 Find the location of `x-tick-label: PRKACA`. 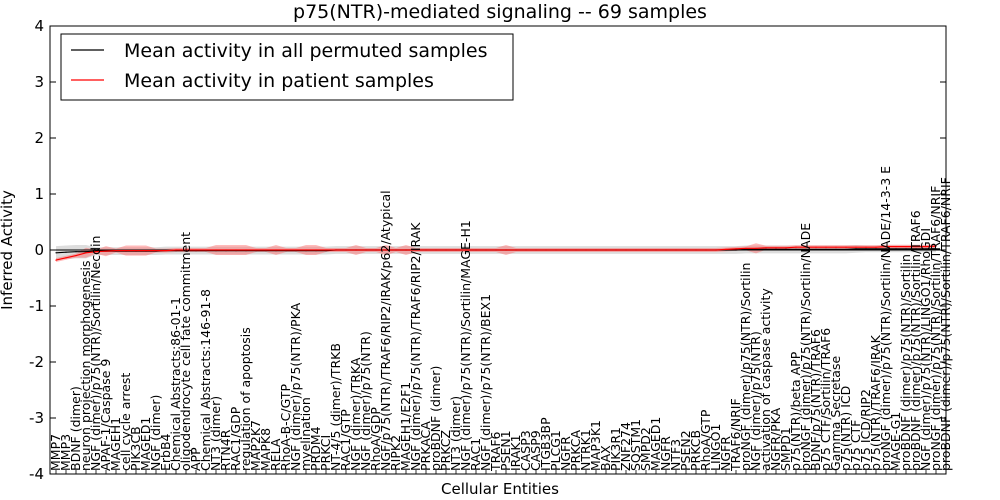

x-tick-label: PRKACA is located at coordinates (425, 446).